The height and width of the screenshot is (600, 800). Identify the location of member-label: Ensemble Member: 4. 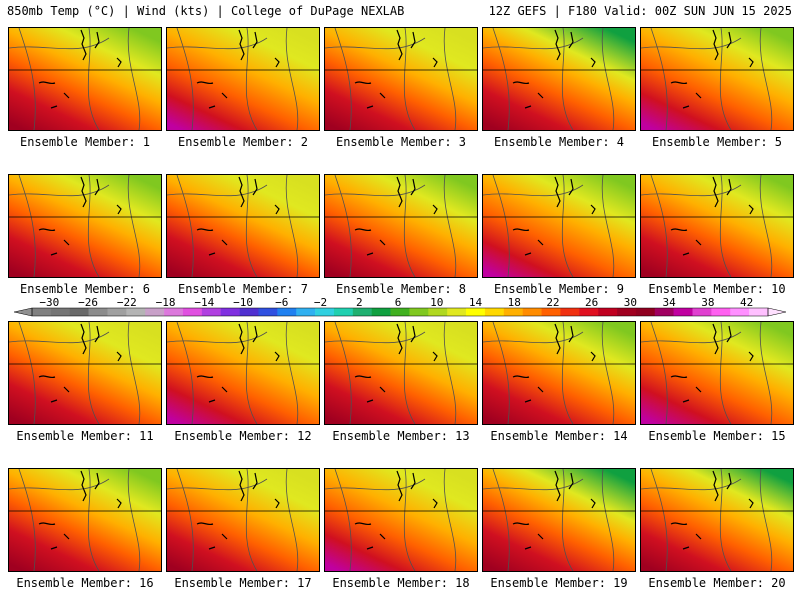
(559, 142).